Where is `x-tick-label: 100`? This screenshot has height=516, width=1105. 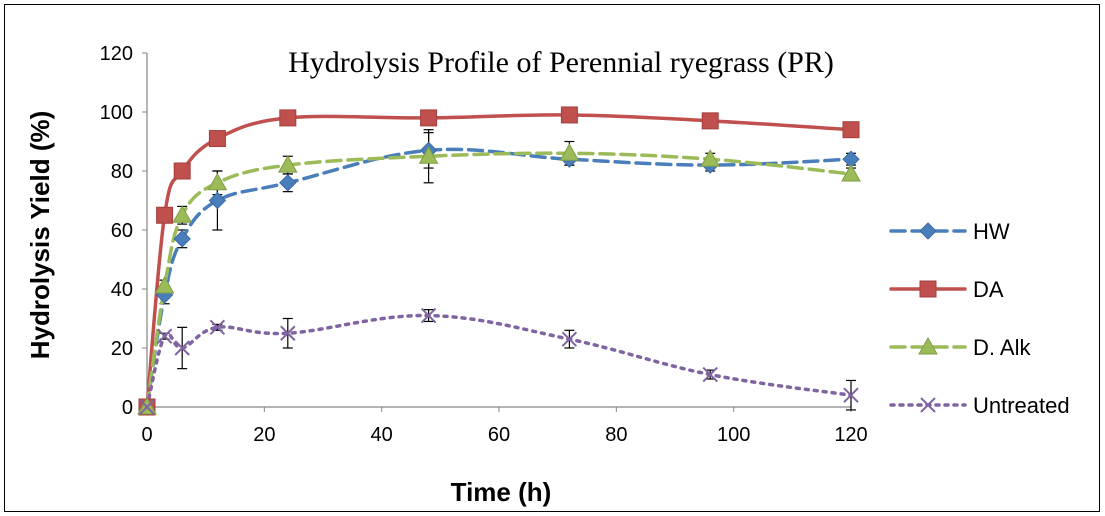
x-tick-label: 100 is located at coordinates (733, 435).